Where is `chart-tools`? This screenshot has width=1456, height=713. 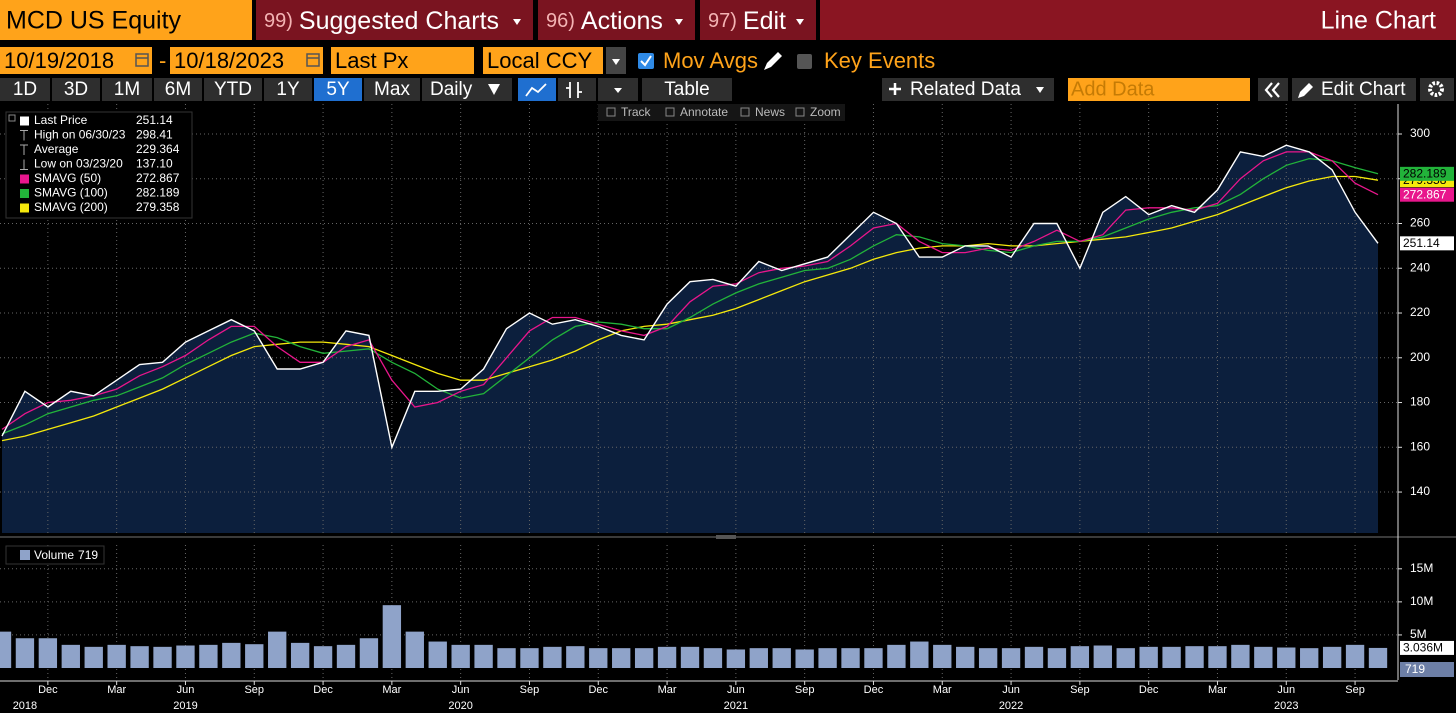
chart-tools is located at coordinates (721, 112).